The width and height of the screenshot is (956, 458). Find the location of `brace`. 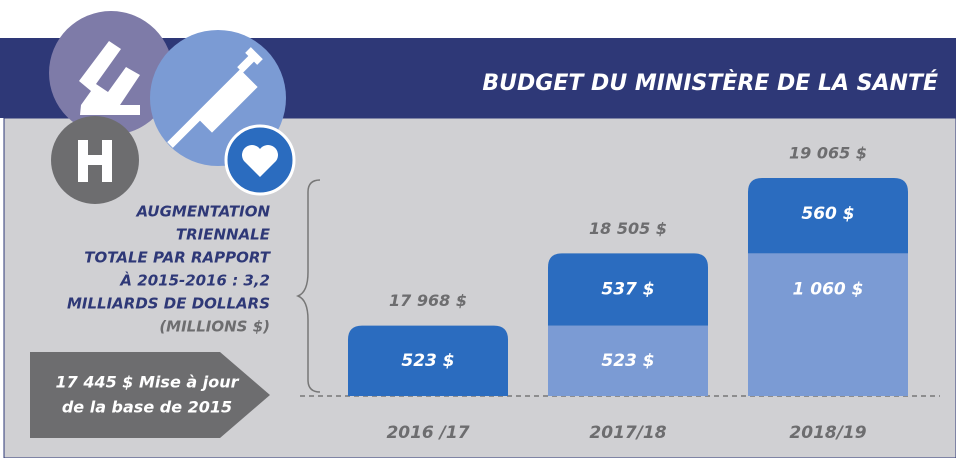

brace is located at coordinates (308, 286).